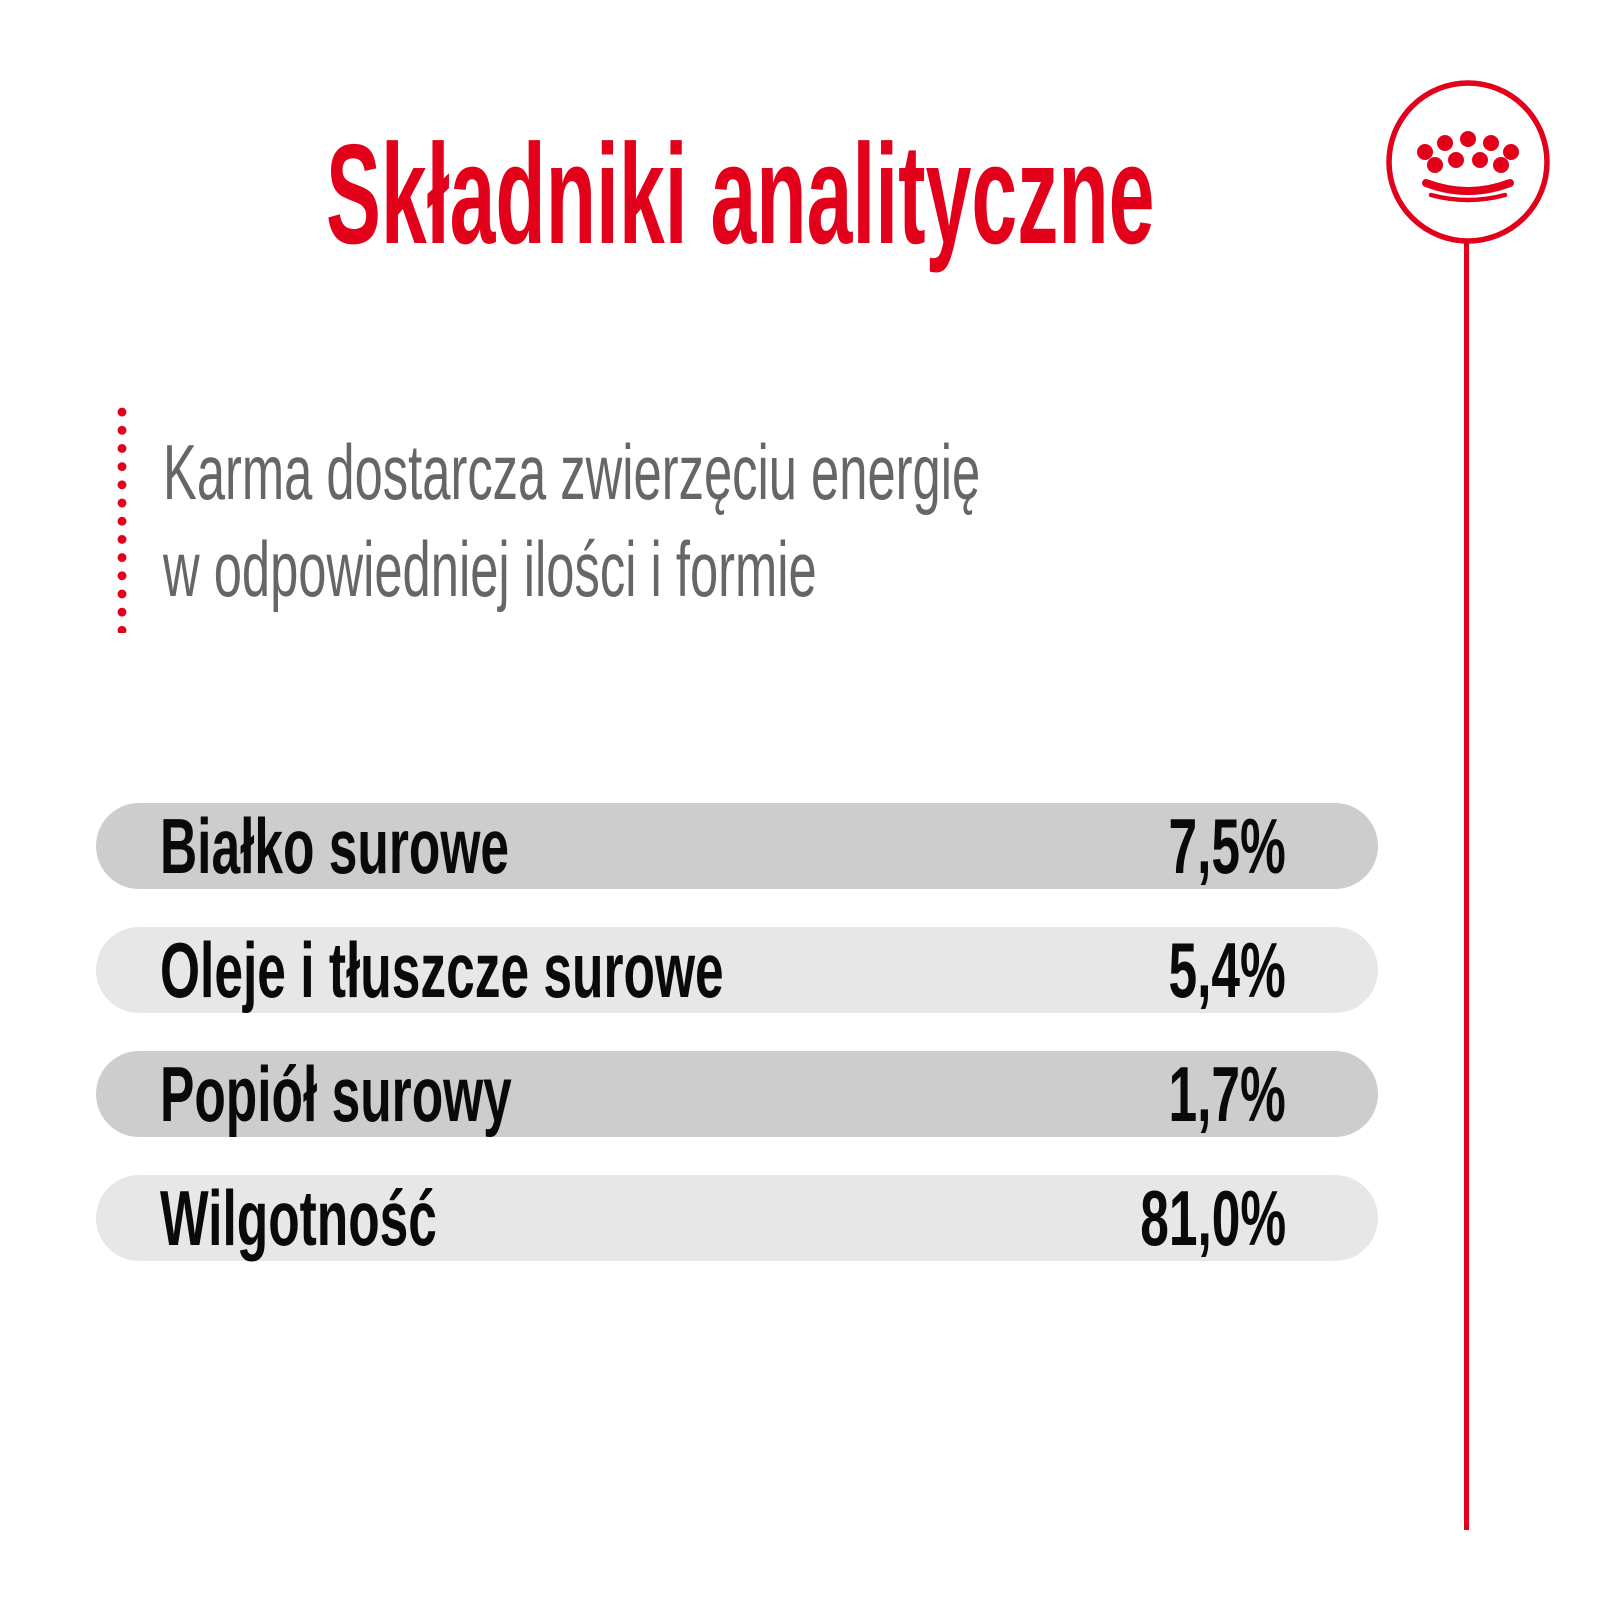 The height and width of the screenshot is (1600, 1600). I want to click on vertical-accent-line, so click(1466, 886).